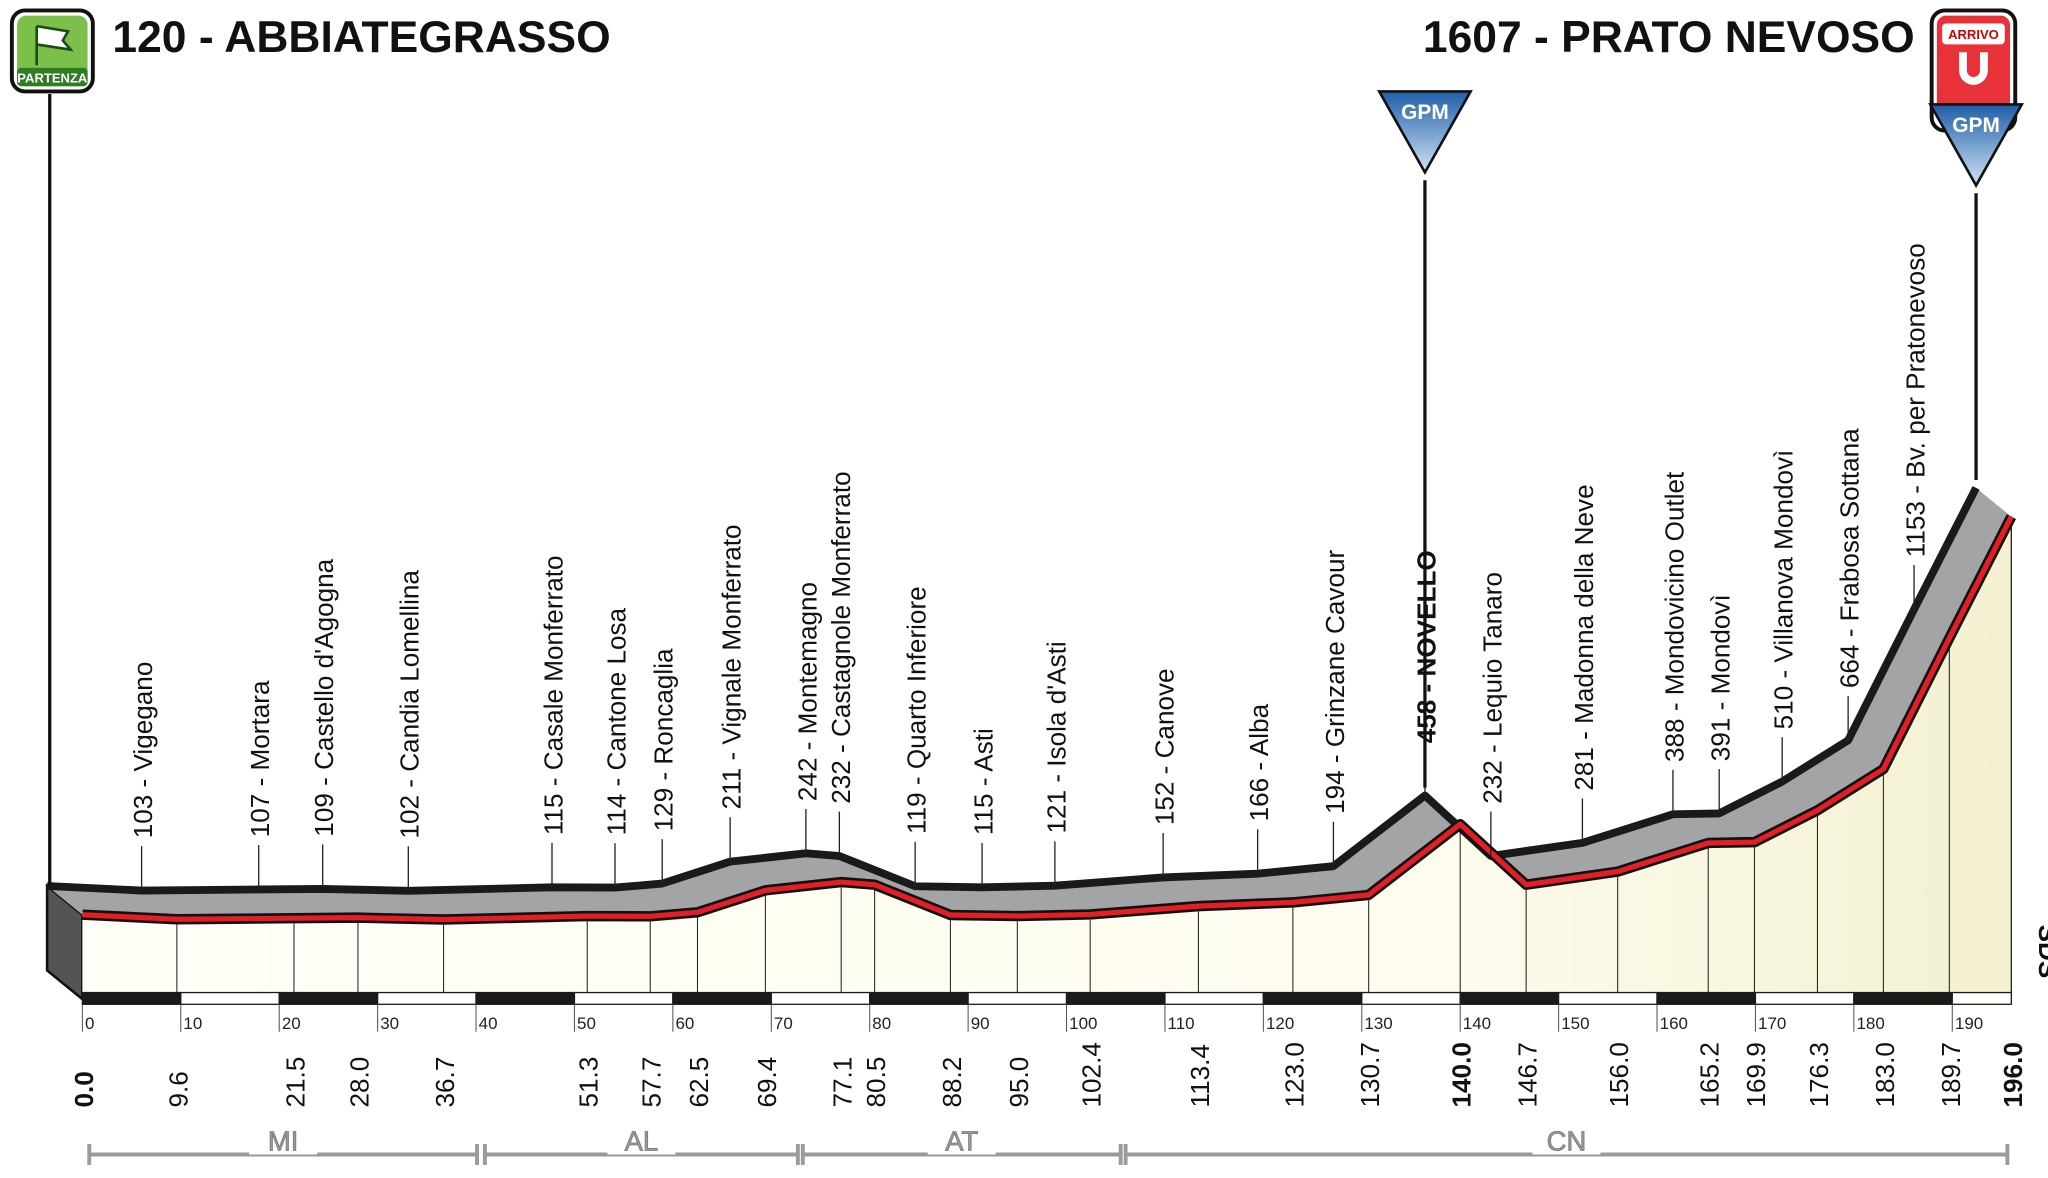 This screenshot has width=2048, height=1178. Describe the element at coordinates (52, 51) in the screenshot. I see `start-badge: PARTENZA` at that location.